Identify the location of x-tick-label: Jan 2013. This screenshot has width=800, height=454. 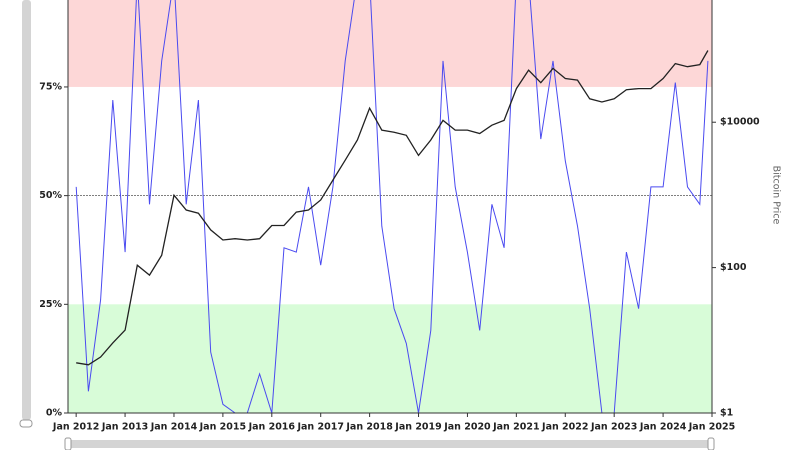
(124, 427).